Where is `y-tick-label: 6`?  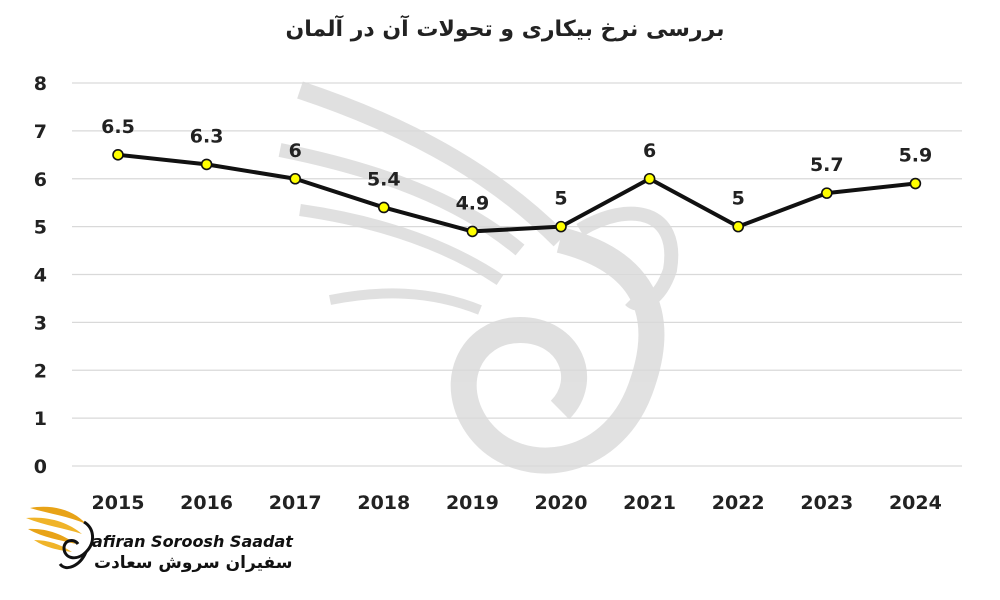
y-tick-label: 6 is located at coordinates (40, 180).